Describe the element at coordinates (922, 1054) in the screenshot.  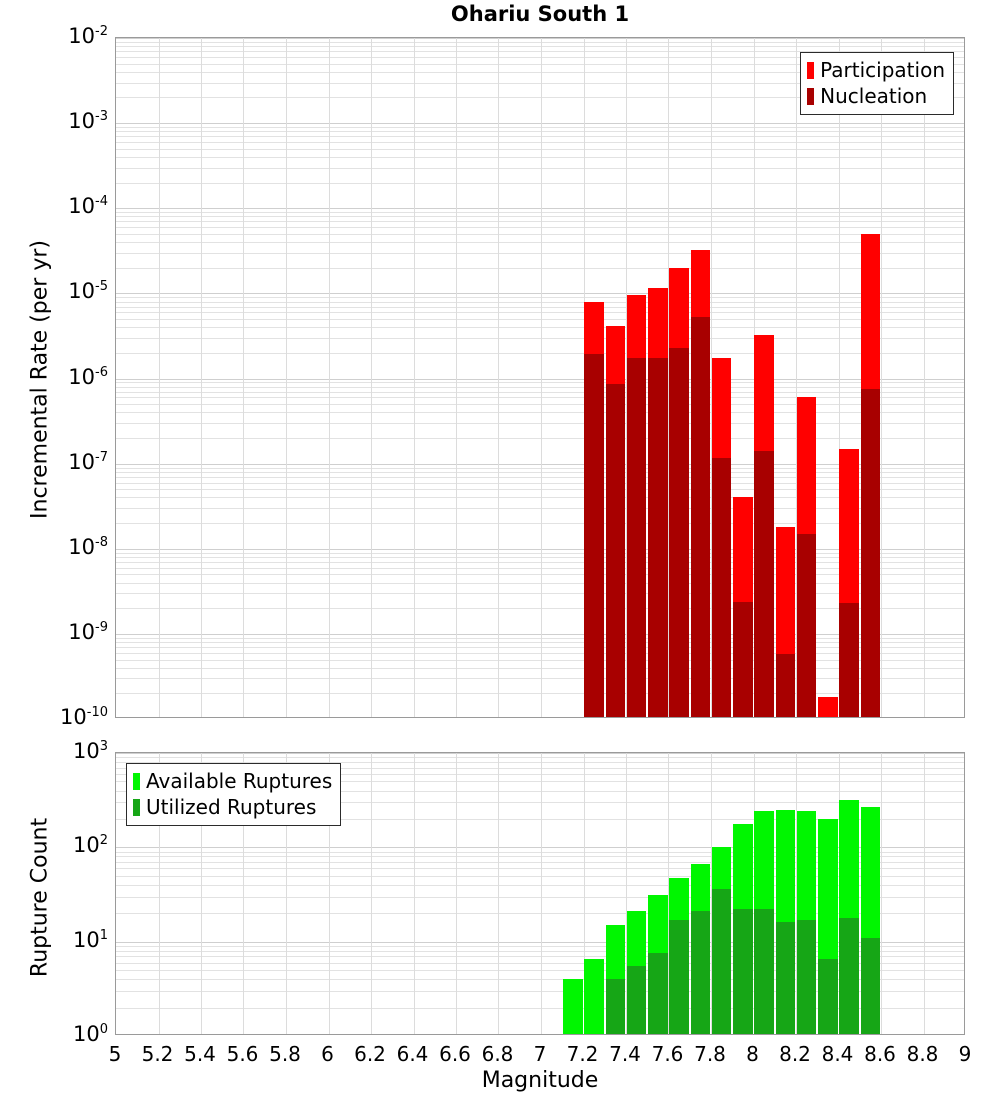
I see `x-axis-tick-label: 8.8` at that location.